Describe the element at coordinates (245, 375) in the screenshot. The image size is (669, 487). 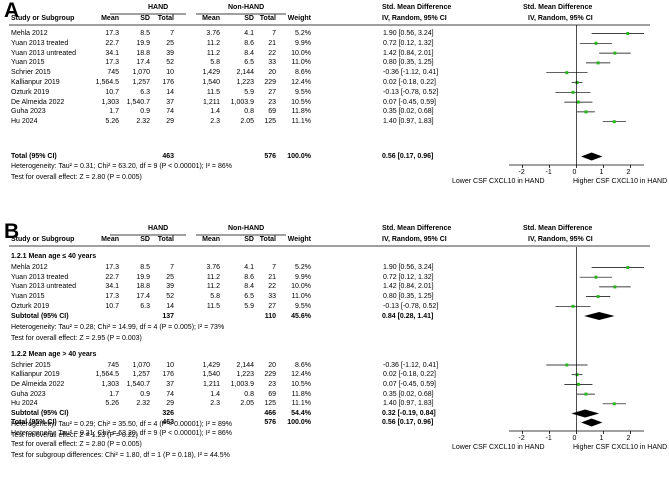
I see `non-hand-sd: 1,223` at that location.